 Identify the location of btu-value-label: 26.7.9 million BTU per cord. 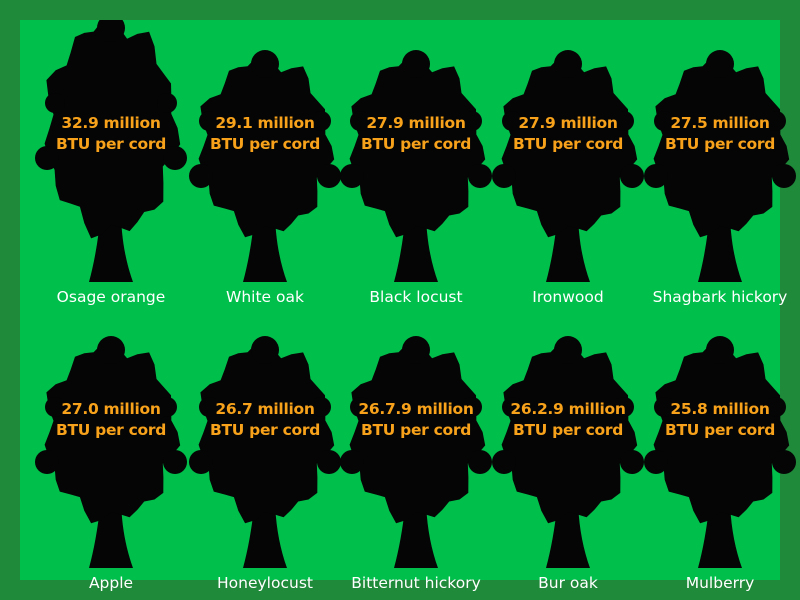
(416, 420).